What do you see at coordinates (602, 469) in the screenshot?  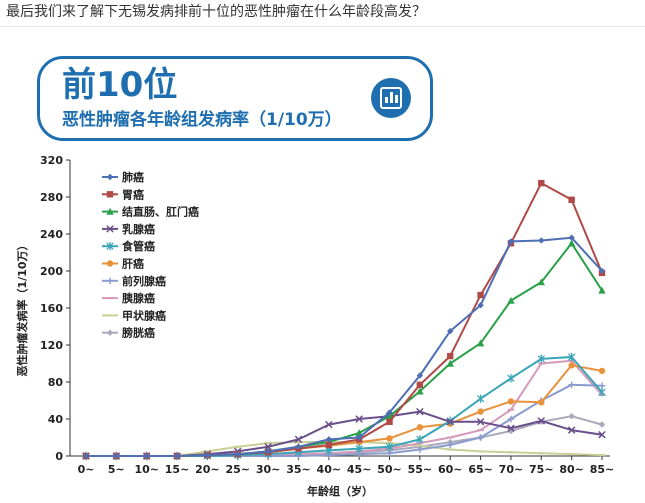 I see `x-tick-label: 85~` at bounding box center [602, 469].